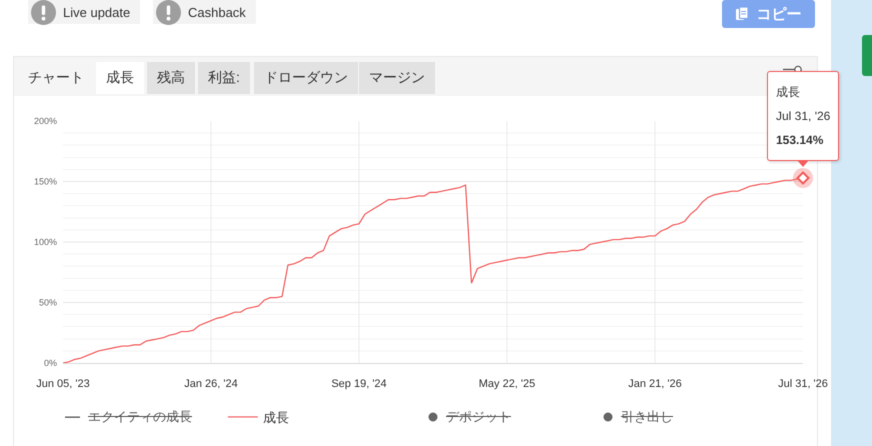 The height and width of the screenshot is (446, 872). I want to click on y-tick-label: 0%, so click(50, 363).